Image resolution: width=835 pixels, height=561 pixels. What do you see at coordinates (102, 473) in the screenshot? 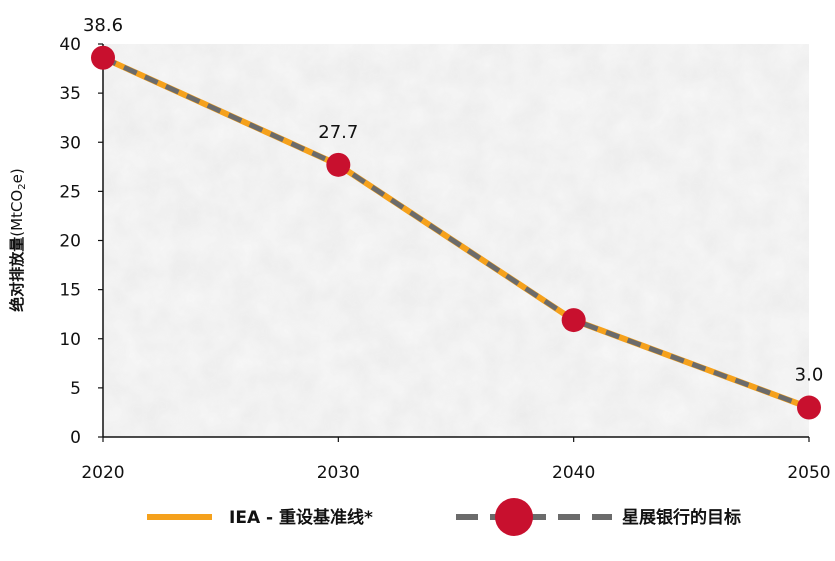
I see `x-tick-label: 2020` at bounding box center [102, 473].